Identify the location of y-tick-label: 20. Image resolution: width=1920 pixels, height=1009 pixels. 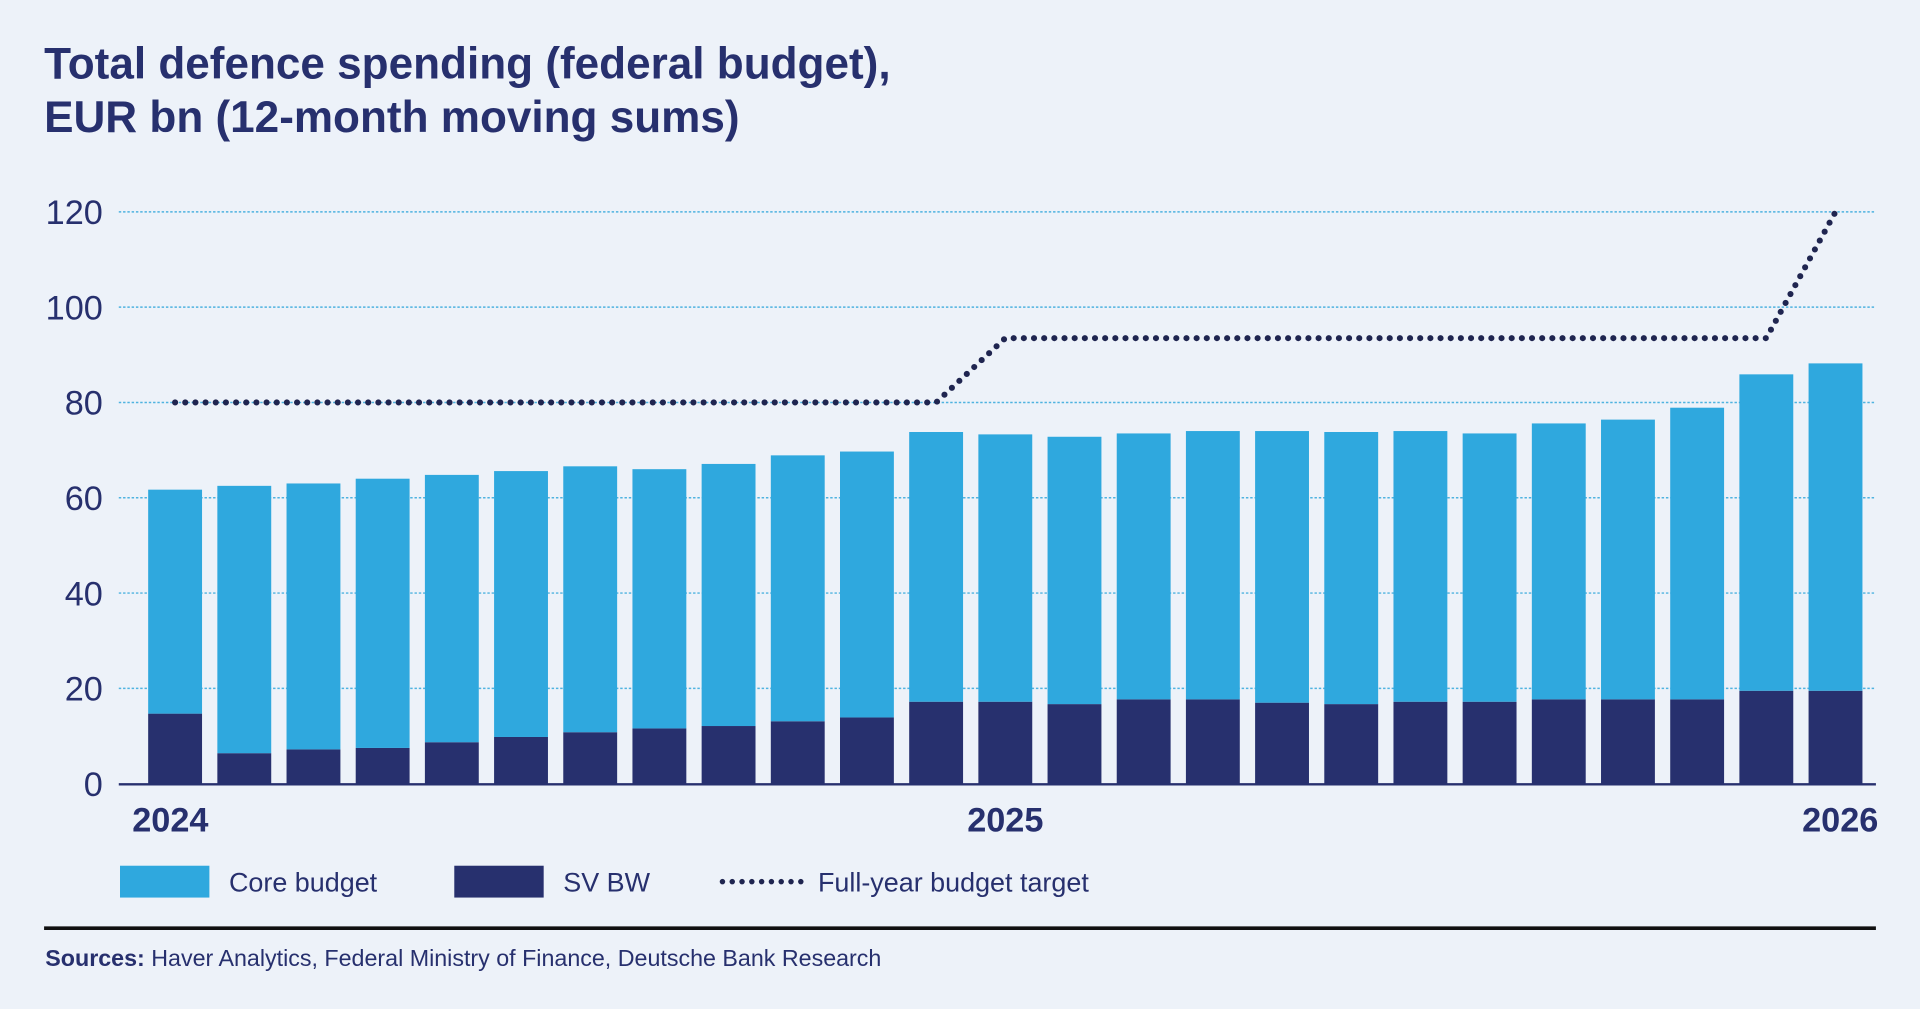
(84, 690).